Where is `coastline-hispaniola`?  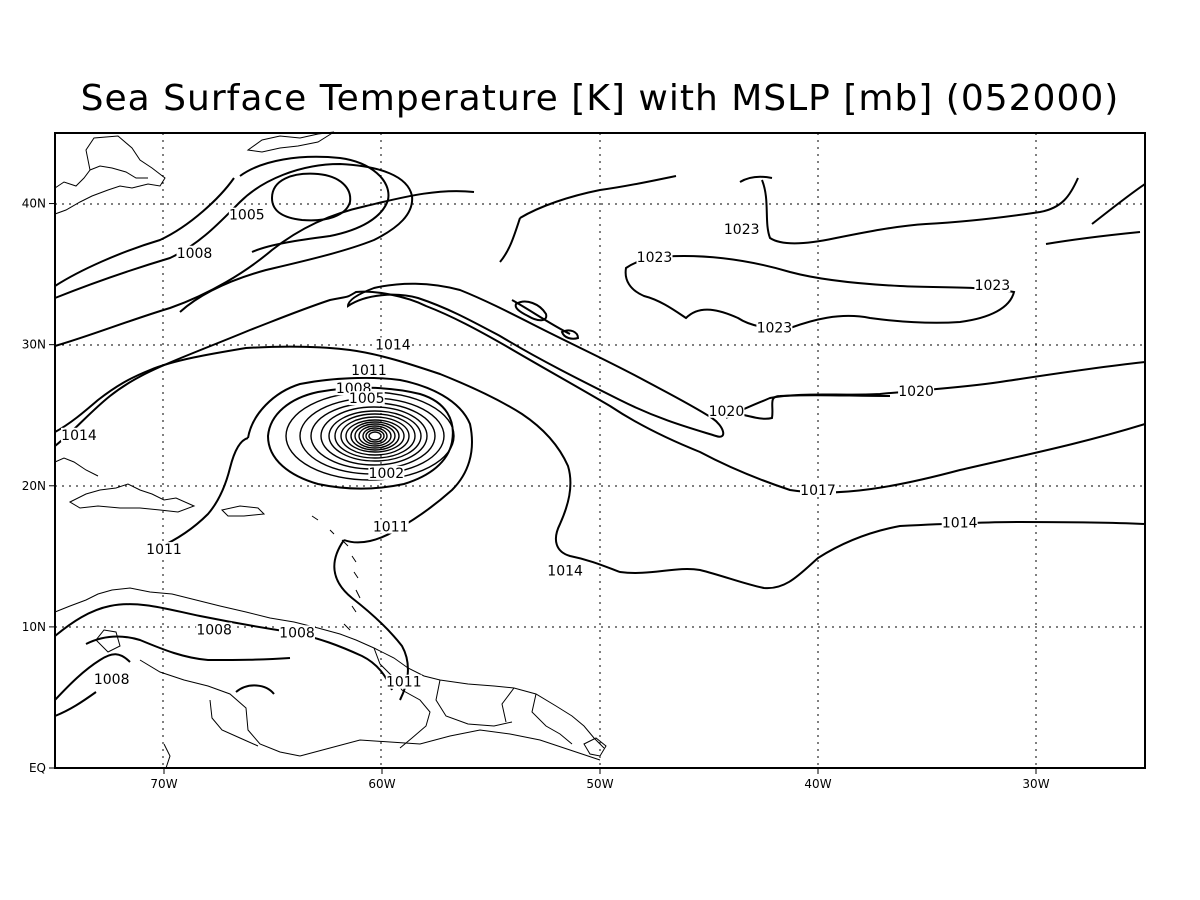
coastline-hispaniola is located at coordinates (132, 498).